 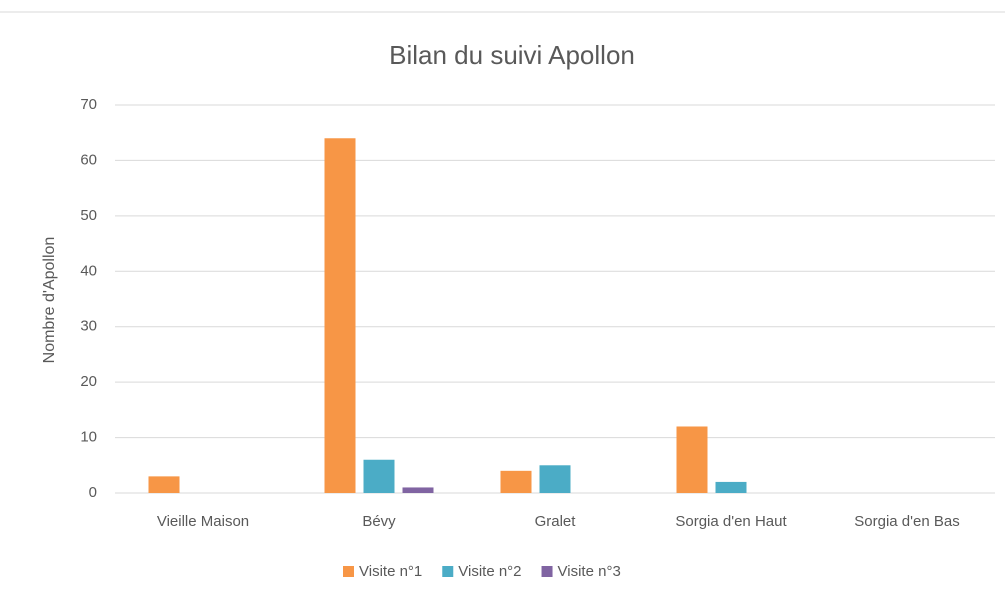 What do you see at coordinates (88, 215) in the screenshot?
I see `y-tick-label: 50` at bounding box center [88, 215].